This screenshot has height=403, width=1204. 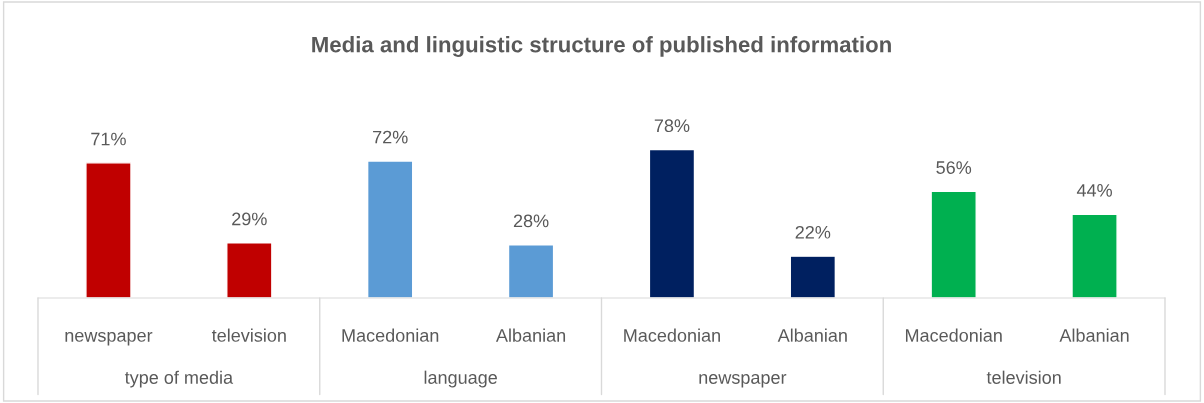 I want to click on data-label: 29%, so click(x=249, y=219).